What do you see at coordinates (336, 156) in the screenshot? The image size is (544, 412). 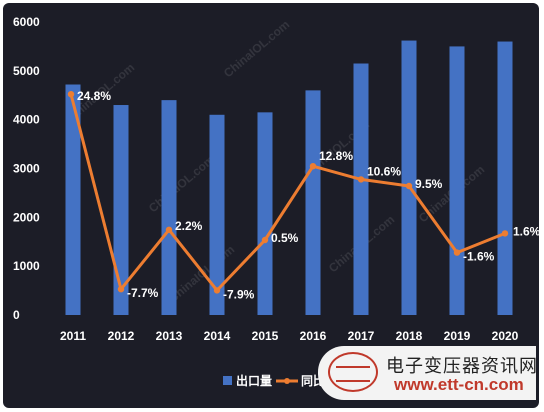 I see `yoy-data-label: 12.8%` at bounding box center [336, 156].